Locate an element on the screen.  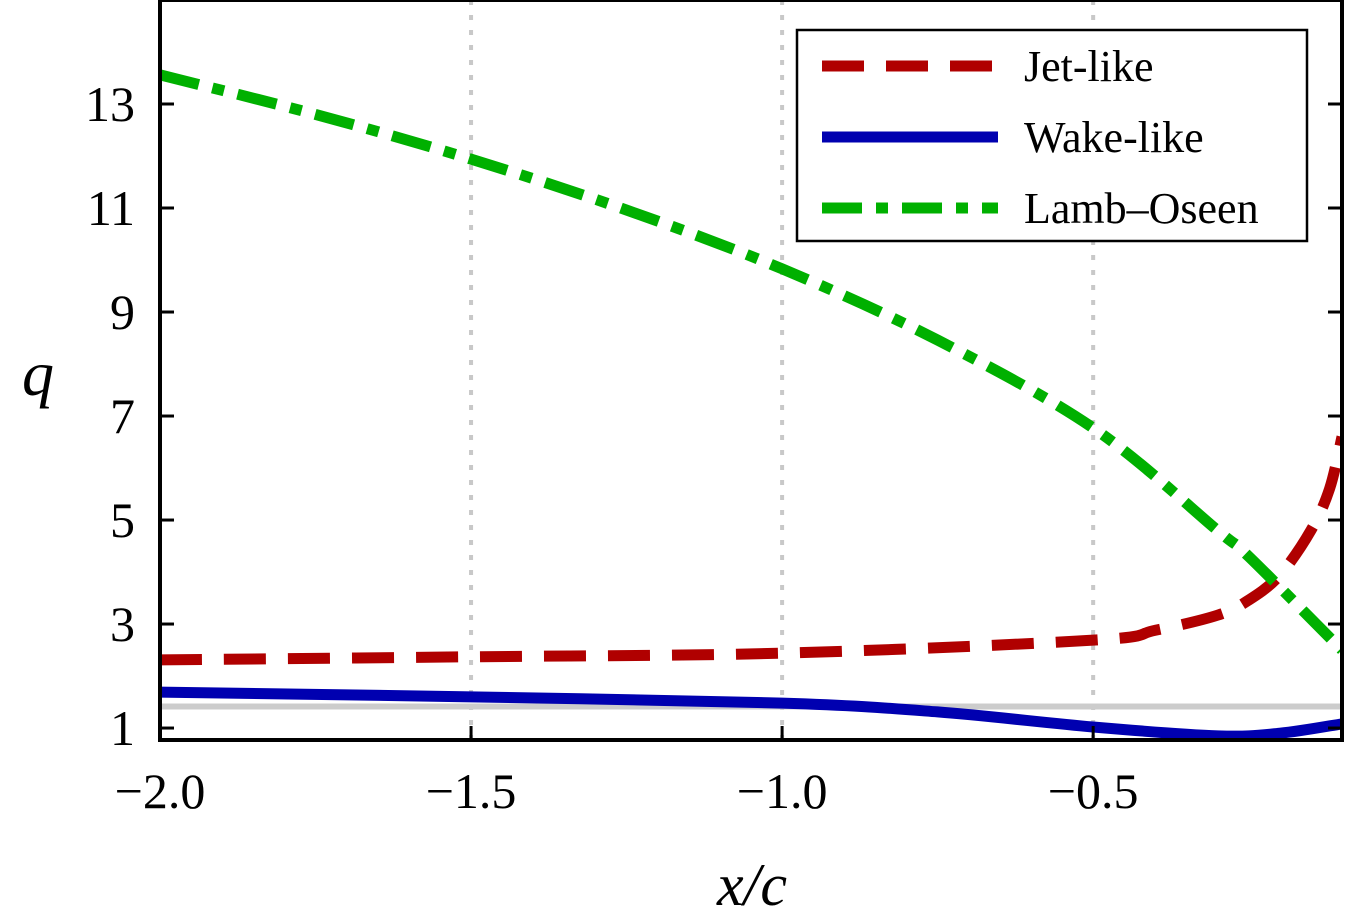
x-axis-label: x/c is located at coordinates (751, 885).